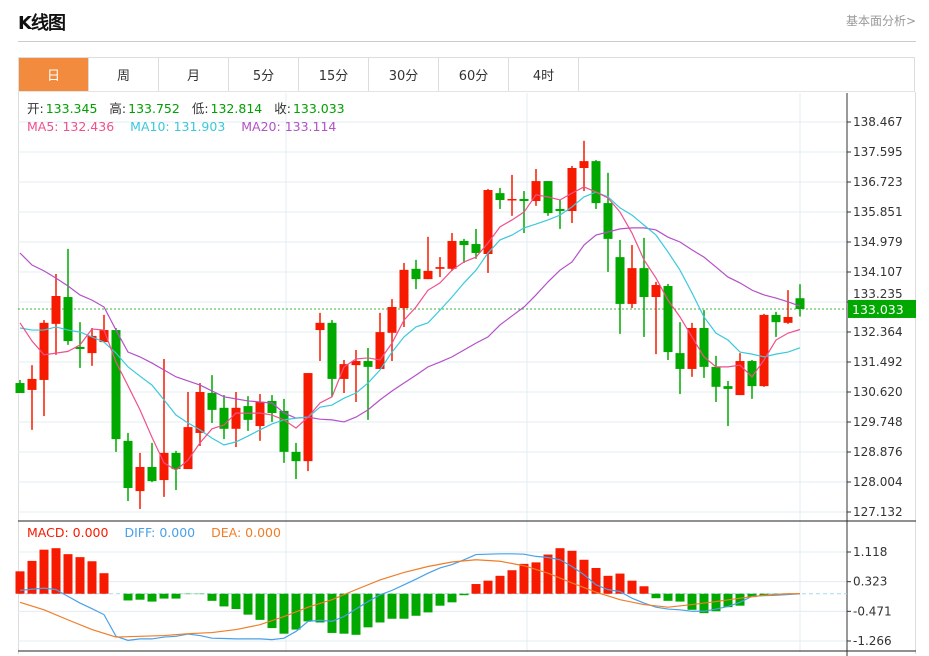  I want to click on tab-day: 日, so click(54, 74).